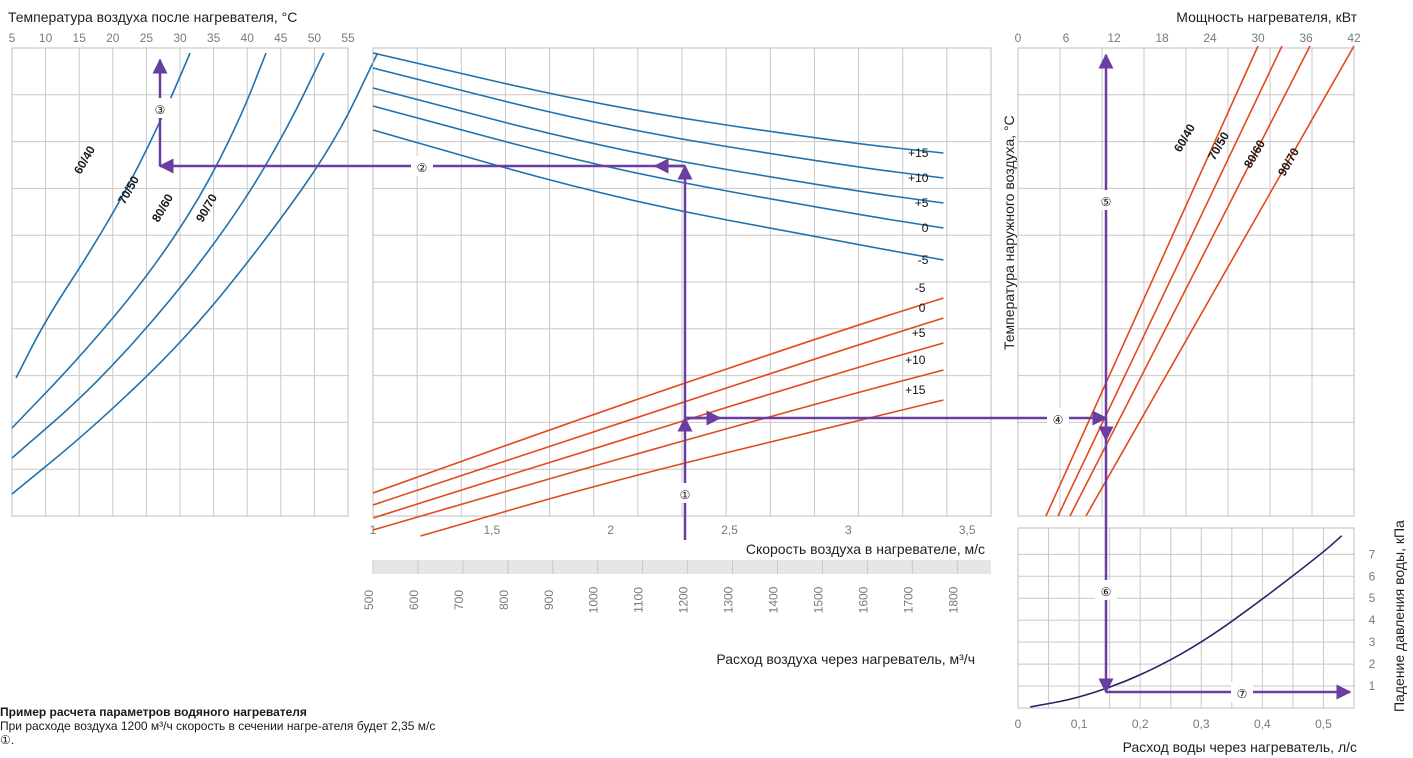 Image resolution: width=1413 pixels, height=758 pixels. What do you see at coordinates (1114, 38) in the screenshot?
I see `right-x-tick: 12` at bounding box center [1114, 38].